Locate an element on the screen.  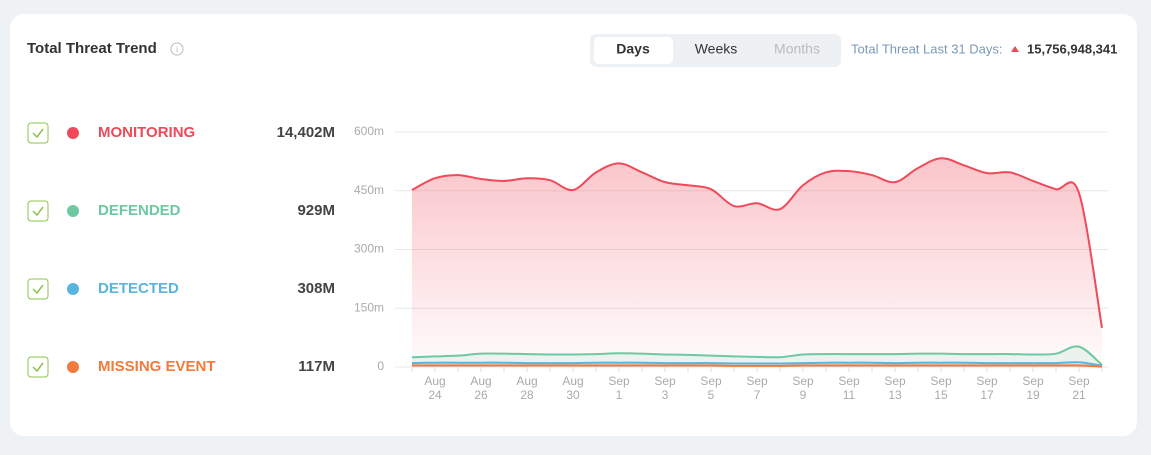
tab-active is located at coordinates (633, 50).